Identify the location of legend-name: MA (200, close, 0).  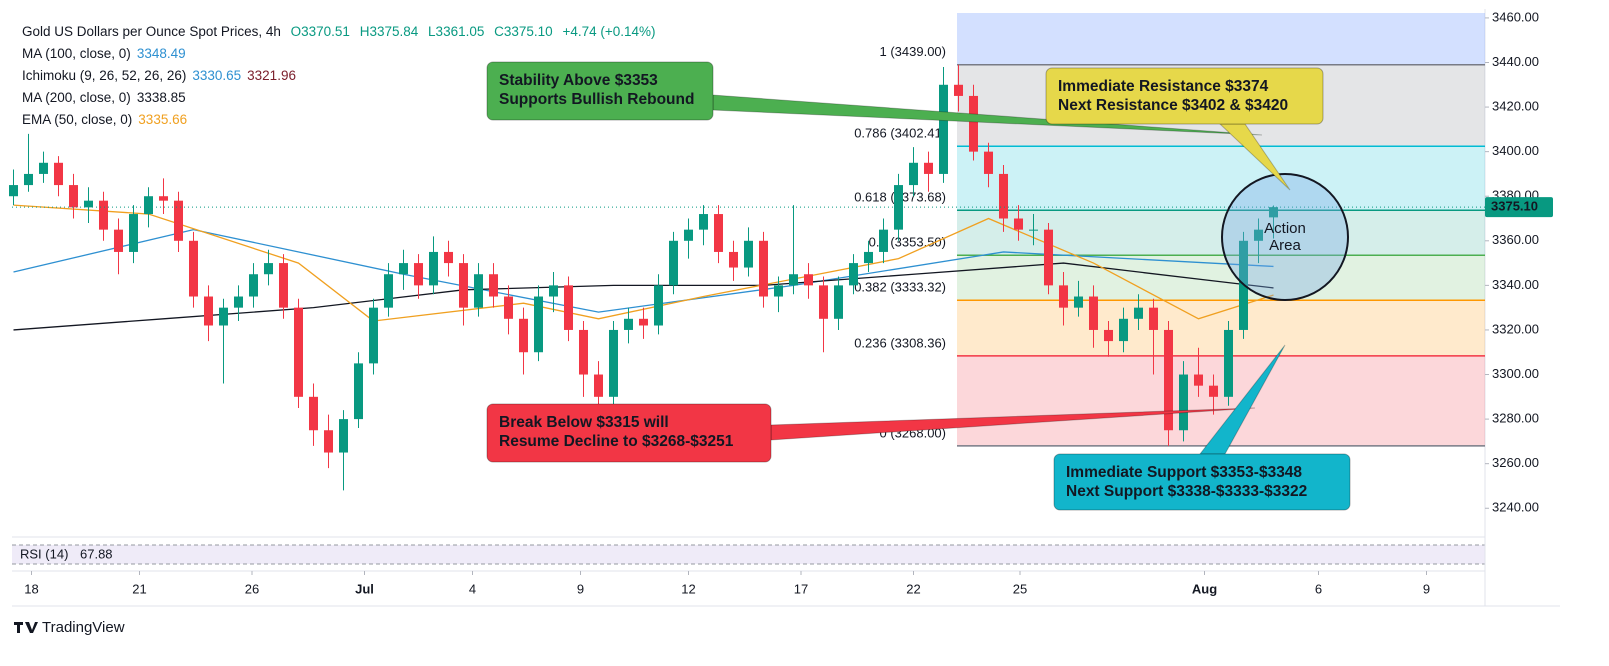
(76, 97).